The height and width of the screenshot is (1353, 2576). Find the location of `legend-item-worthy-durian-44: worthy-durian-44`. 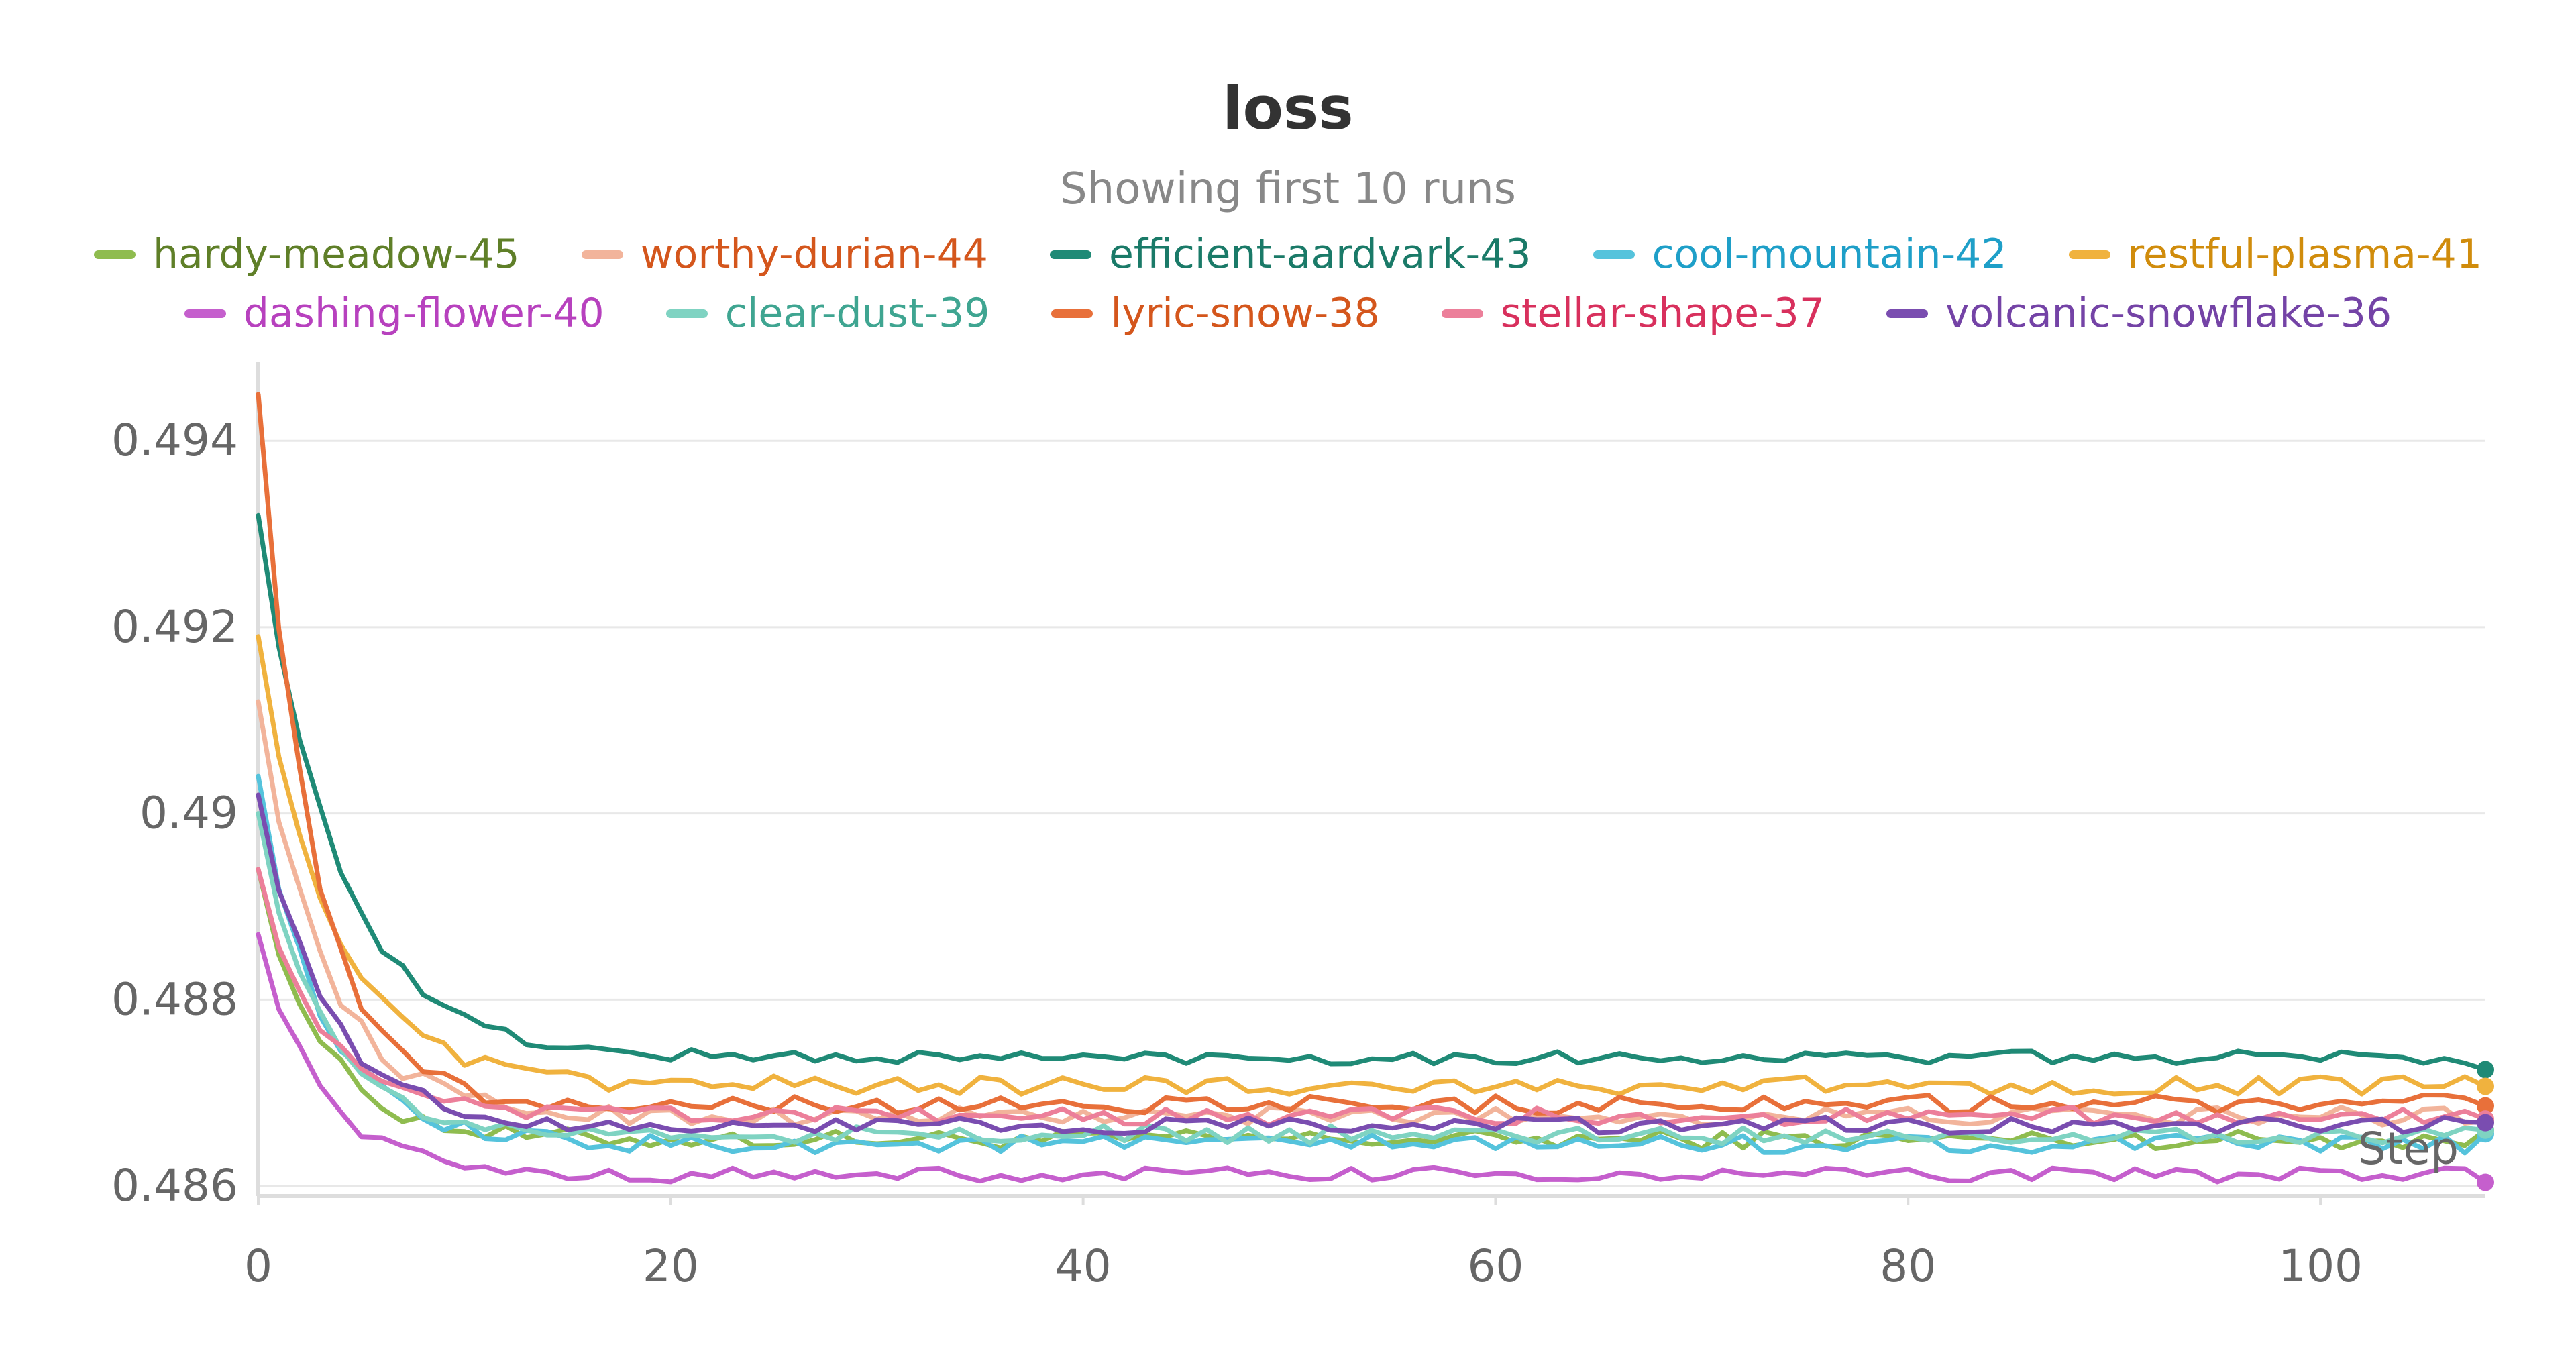

legend-item-worthy-durian-44: worthy-durian-44 is located at coordinates (784, 254).